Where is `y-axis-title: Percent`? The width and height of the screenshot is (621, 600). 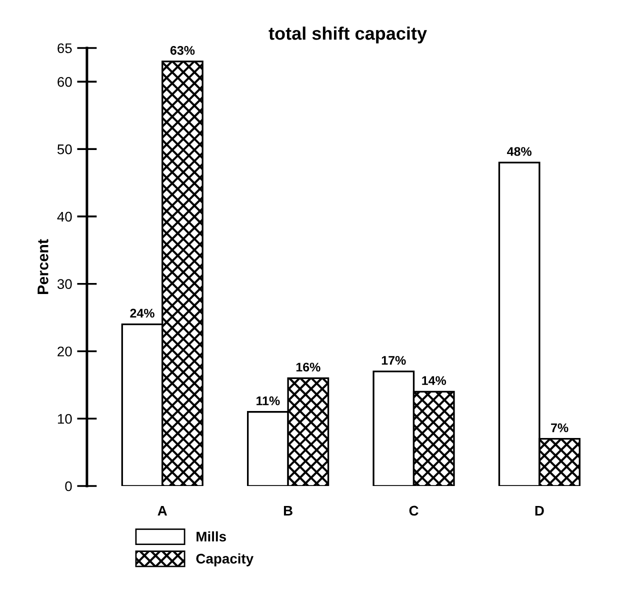
y-axis-title: Percent is located at coordinates (43, 266).